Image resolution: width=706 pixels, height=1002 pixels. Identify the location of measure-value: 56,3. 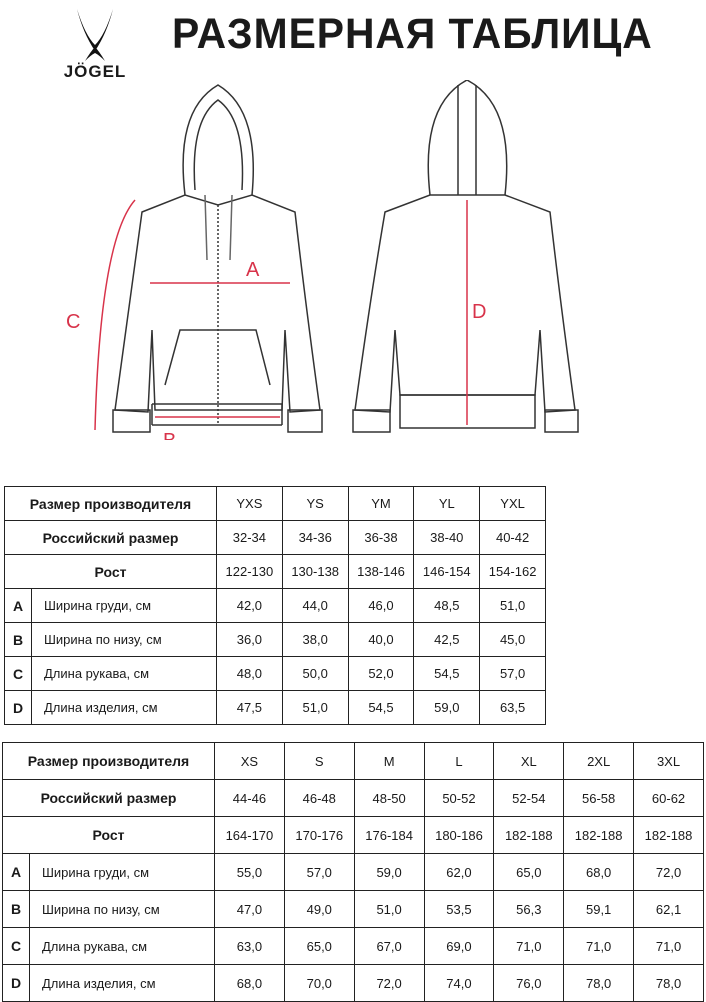
(529, 909).